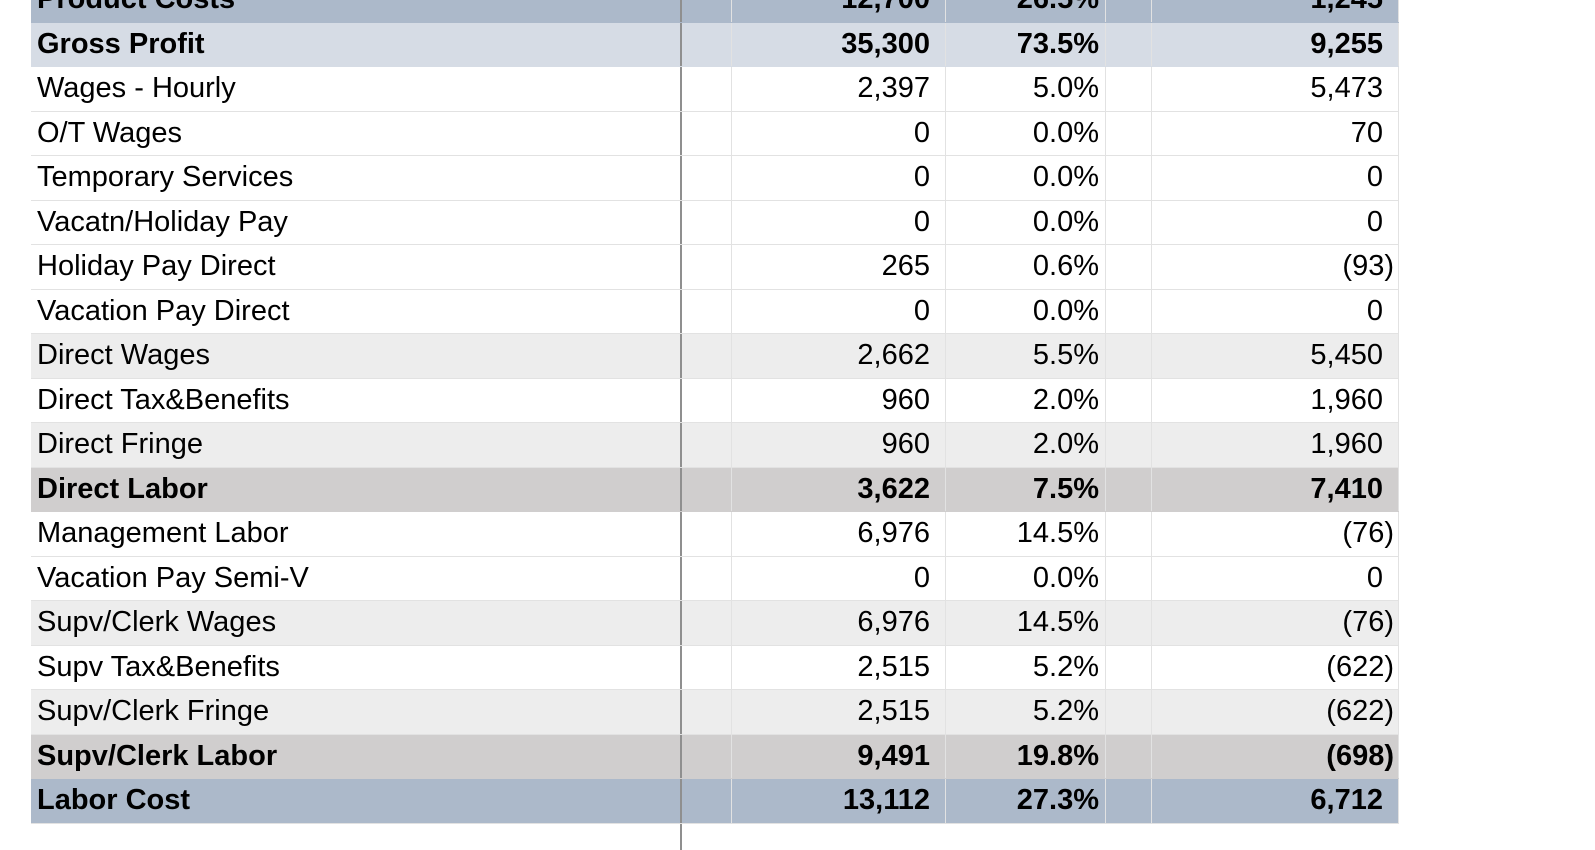  I want to click on row-label-cell: Supv/Clerk Fringe, so click(153, 711).